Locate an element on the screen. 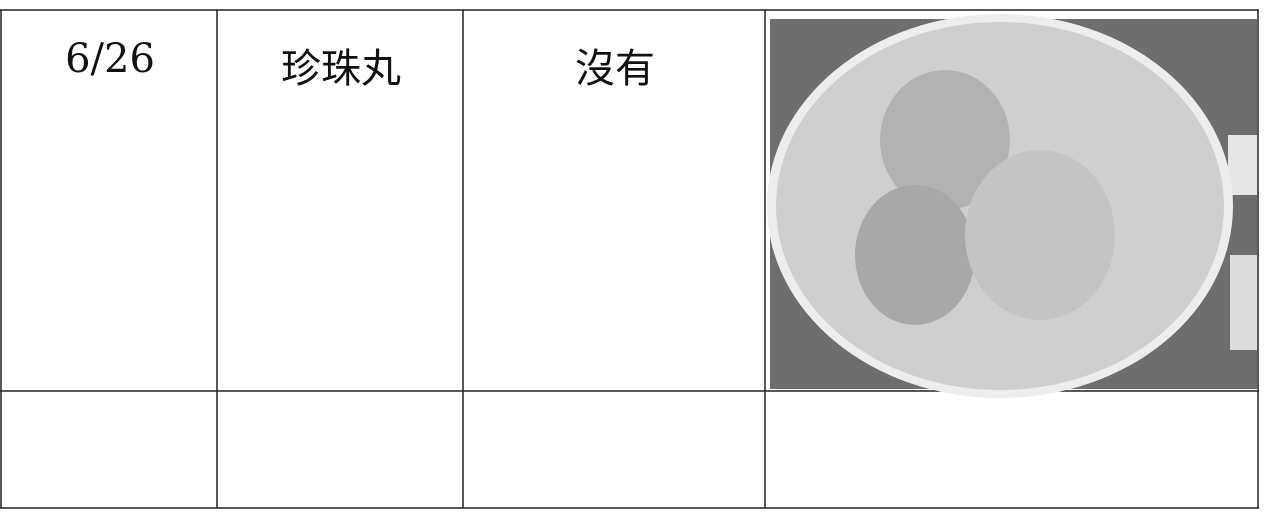  date-cell: 6/26 is located at coordinates (110, 59).